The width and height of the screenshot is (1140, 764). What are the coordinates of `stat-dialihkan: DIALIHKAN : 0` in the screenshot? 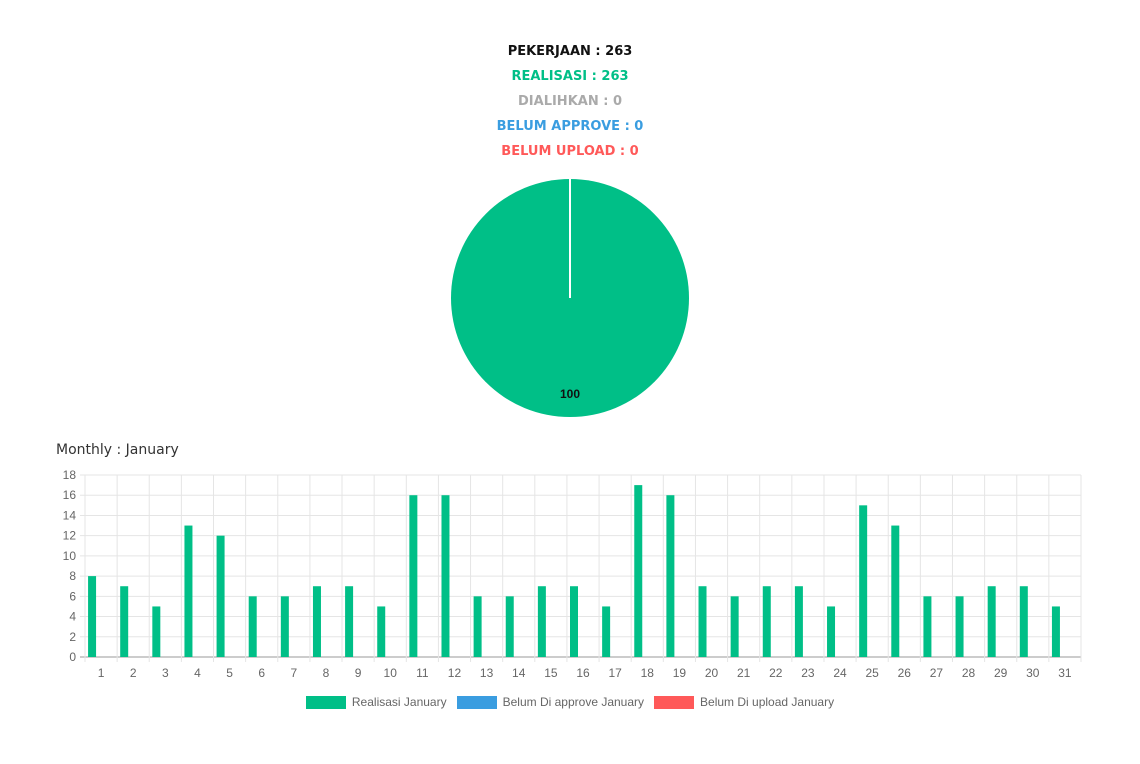 It's located at (570, 101).